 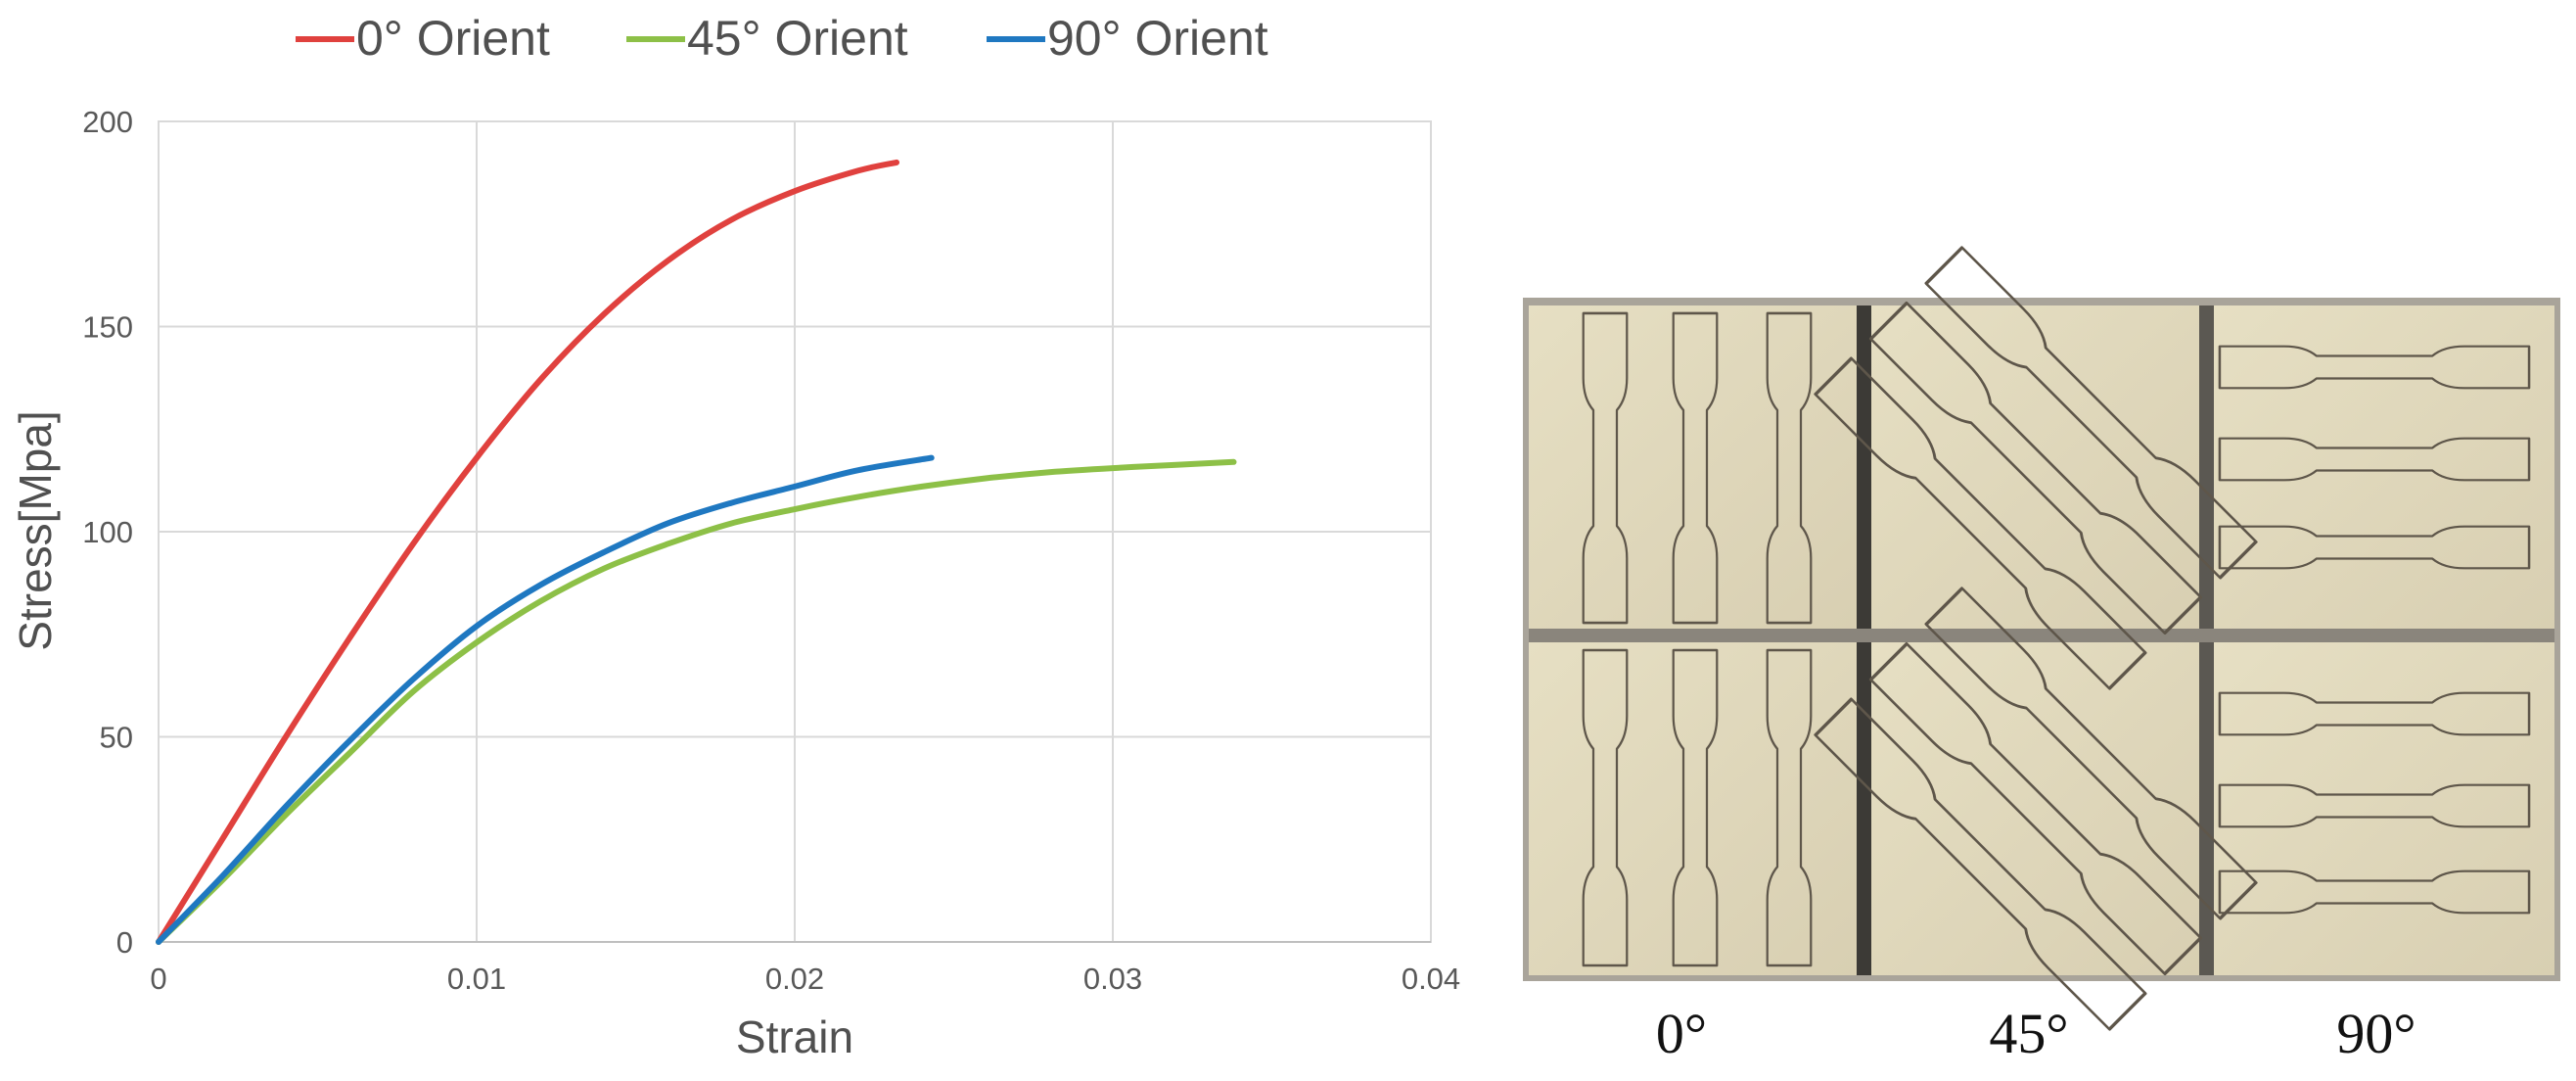 What do you see at coordinates (1157, 38) in the screenshot?
I see `legend-label: 90° Orient` at bounding box center [1157, 38].